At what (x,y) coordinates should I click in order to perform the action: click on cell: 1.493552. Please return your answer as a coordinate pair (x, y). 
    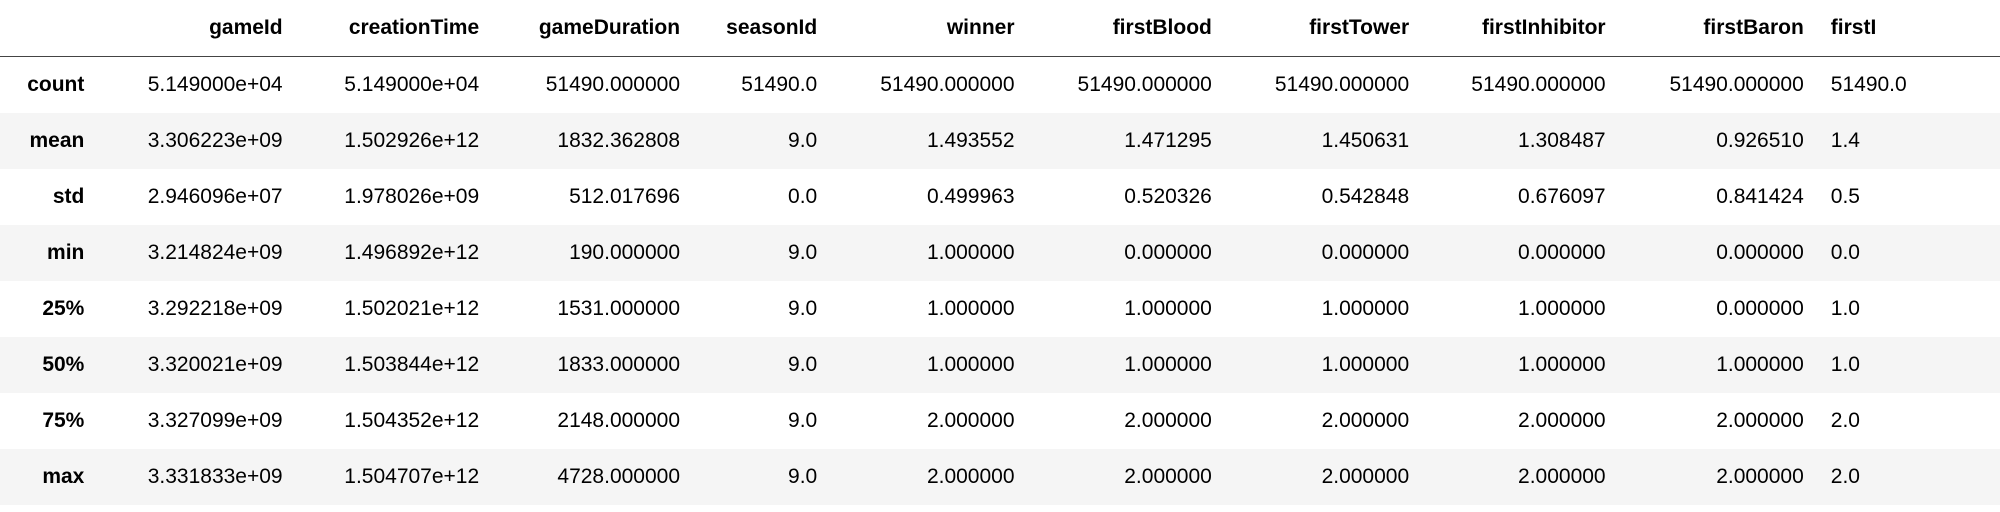
    Looking at the image, I should click on (970, 140).